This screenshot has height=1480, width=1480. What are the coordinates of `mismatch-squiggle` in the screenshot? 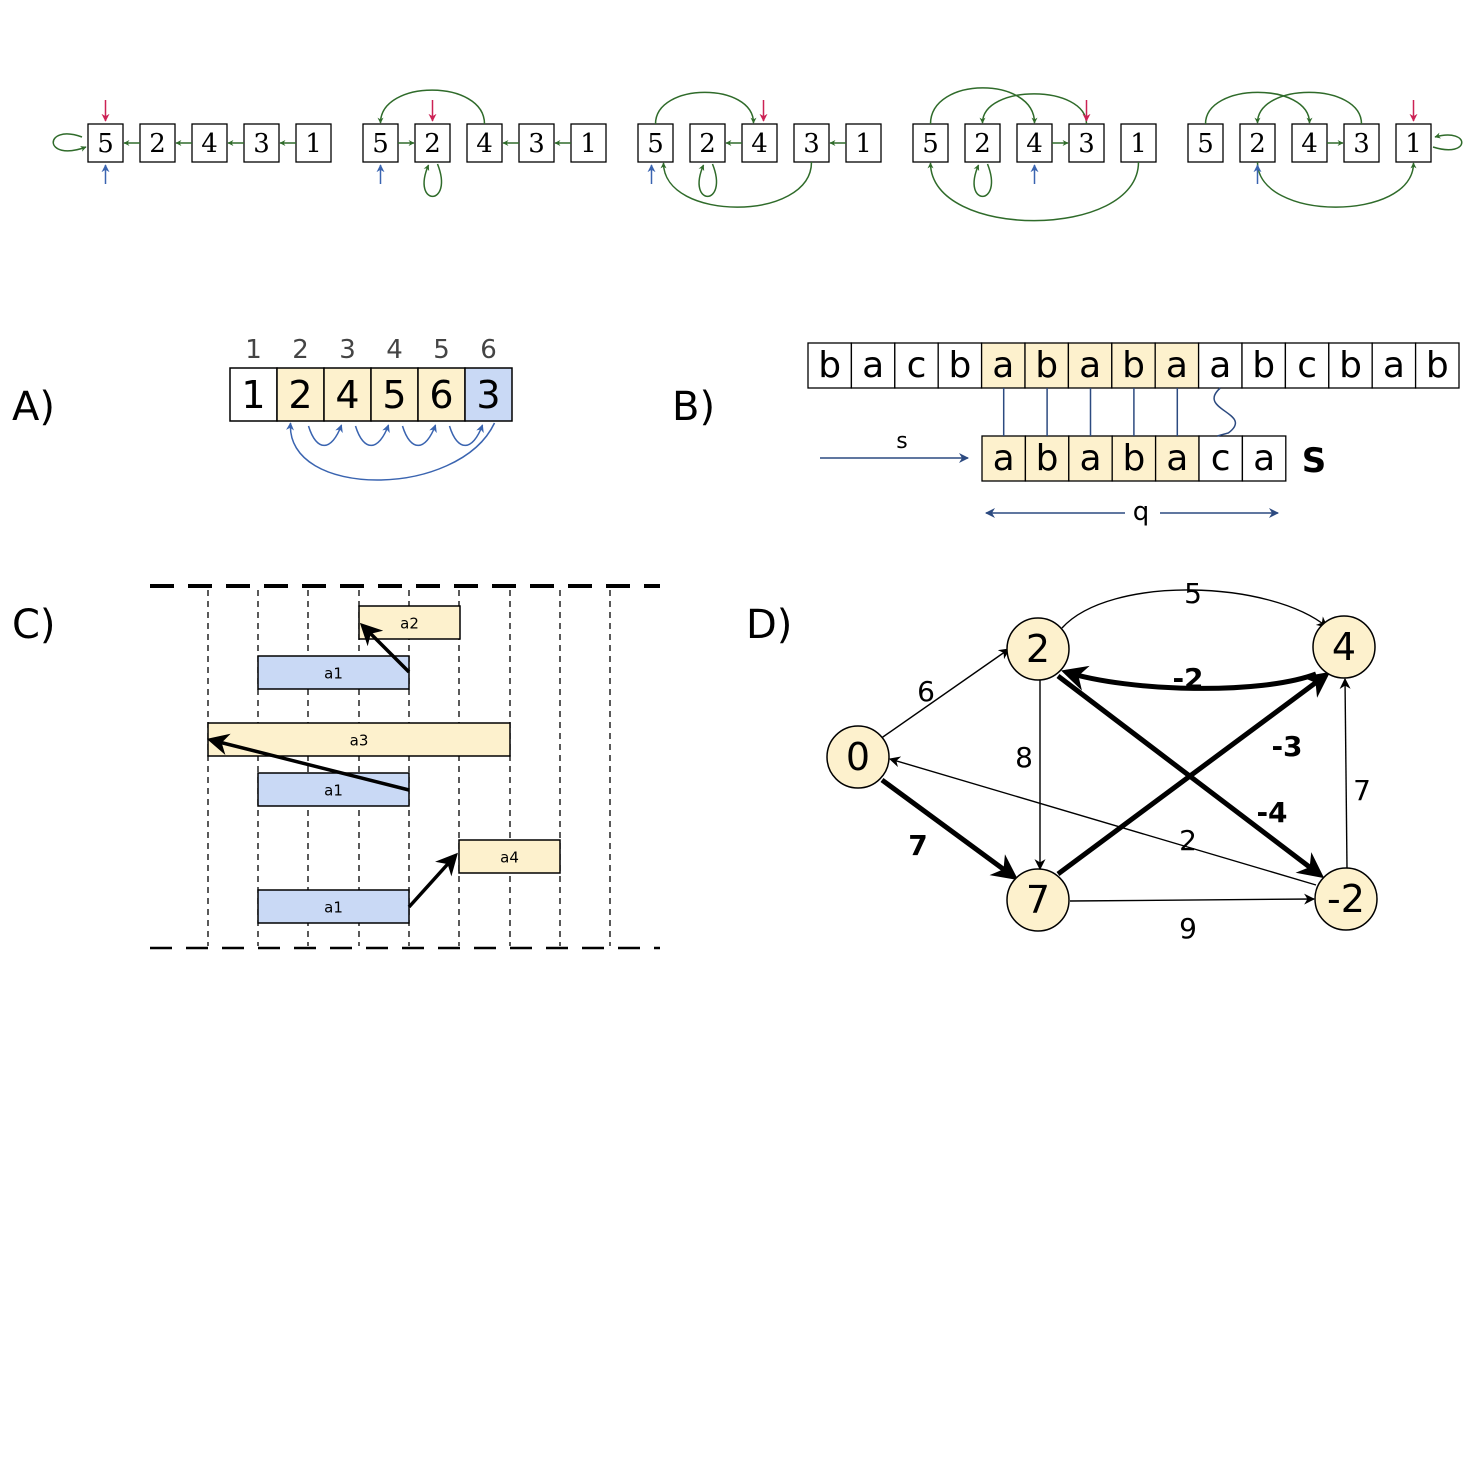 It's located at (1225, 412).